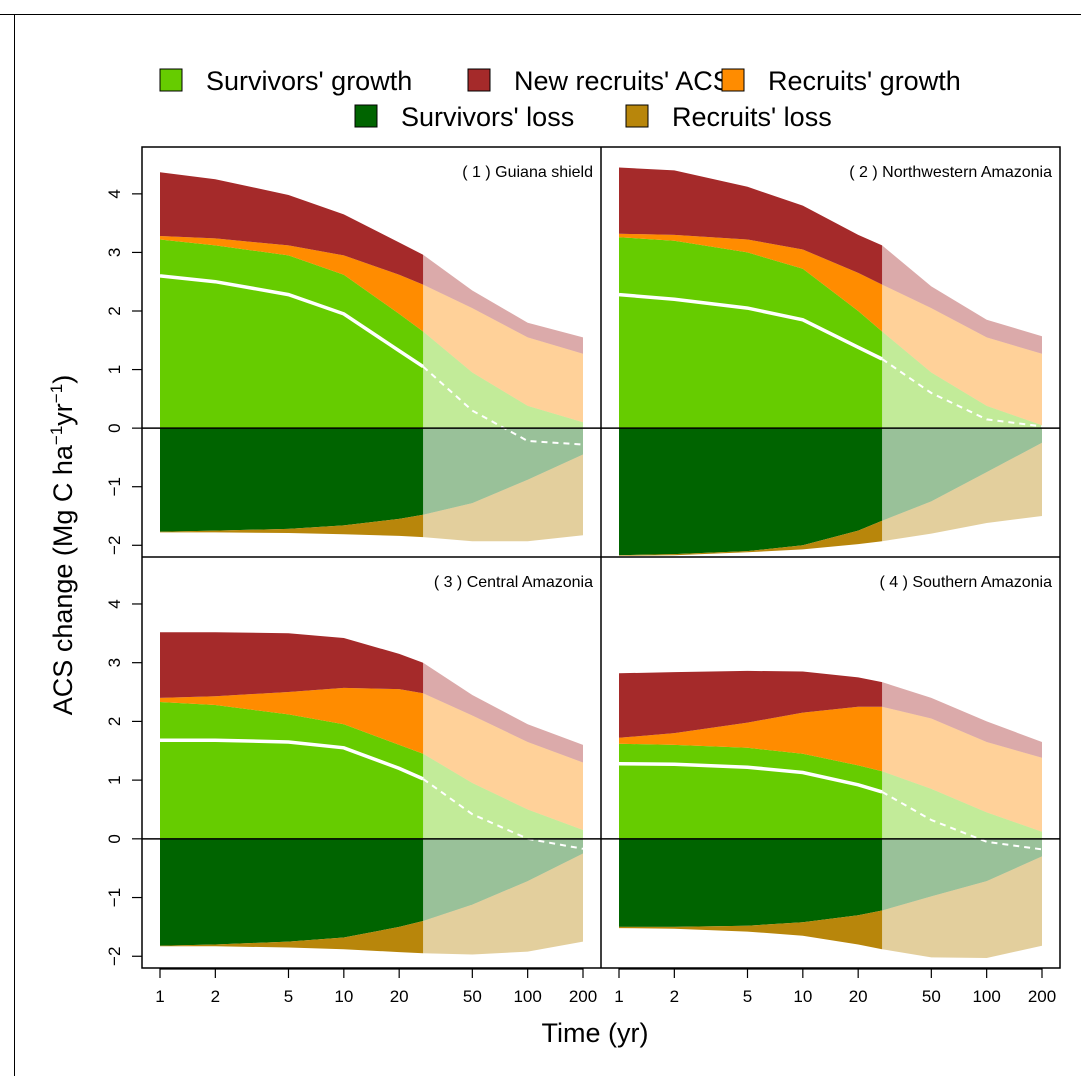  What do you see at coordinates (56, 393) in the screenshot?
I see `y-axis-label-sup2: −1` at bounding box center [56, 393].